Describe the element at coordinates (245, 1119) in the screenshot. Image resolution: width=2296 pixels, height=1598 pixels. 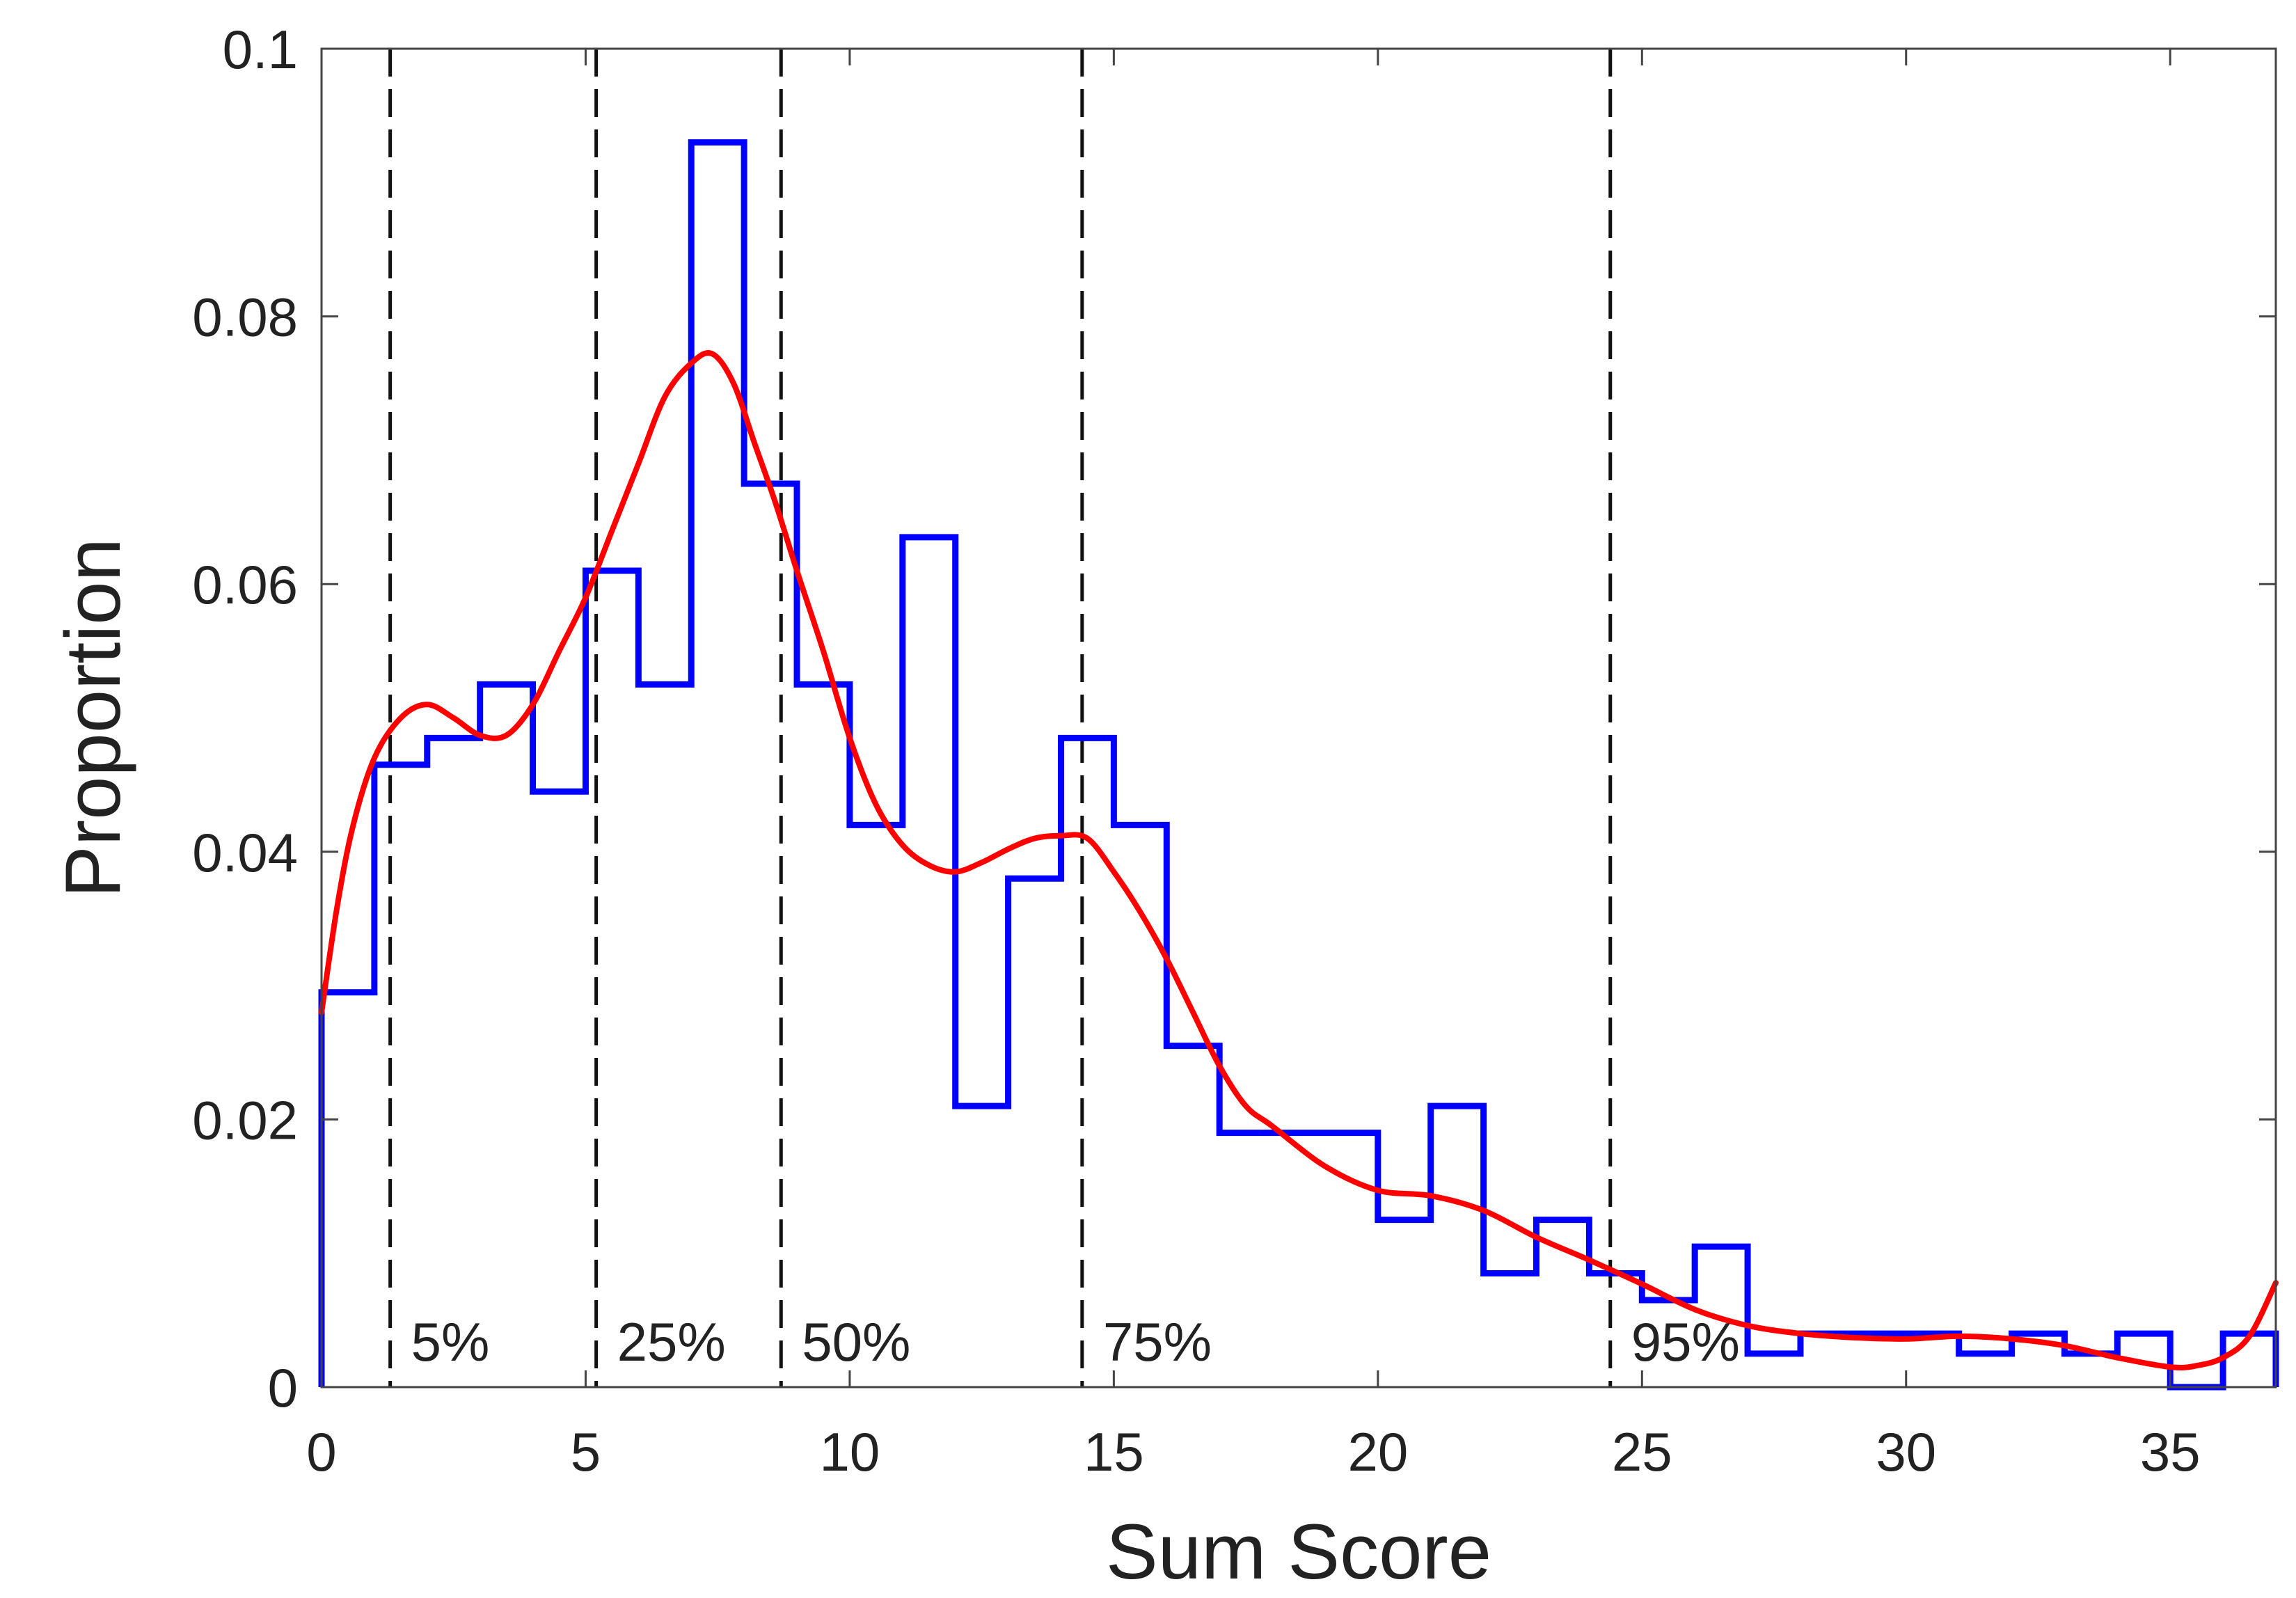
I see `y-tick-label-1: 0.02` at that location.